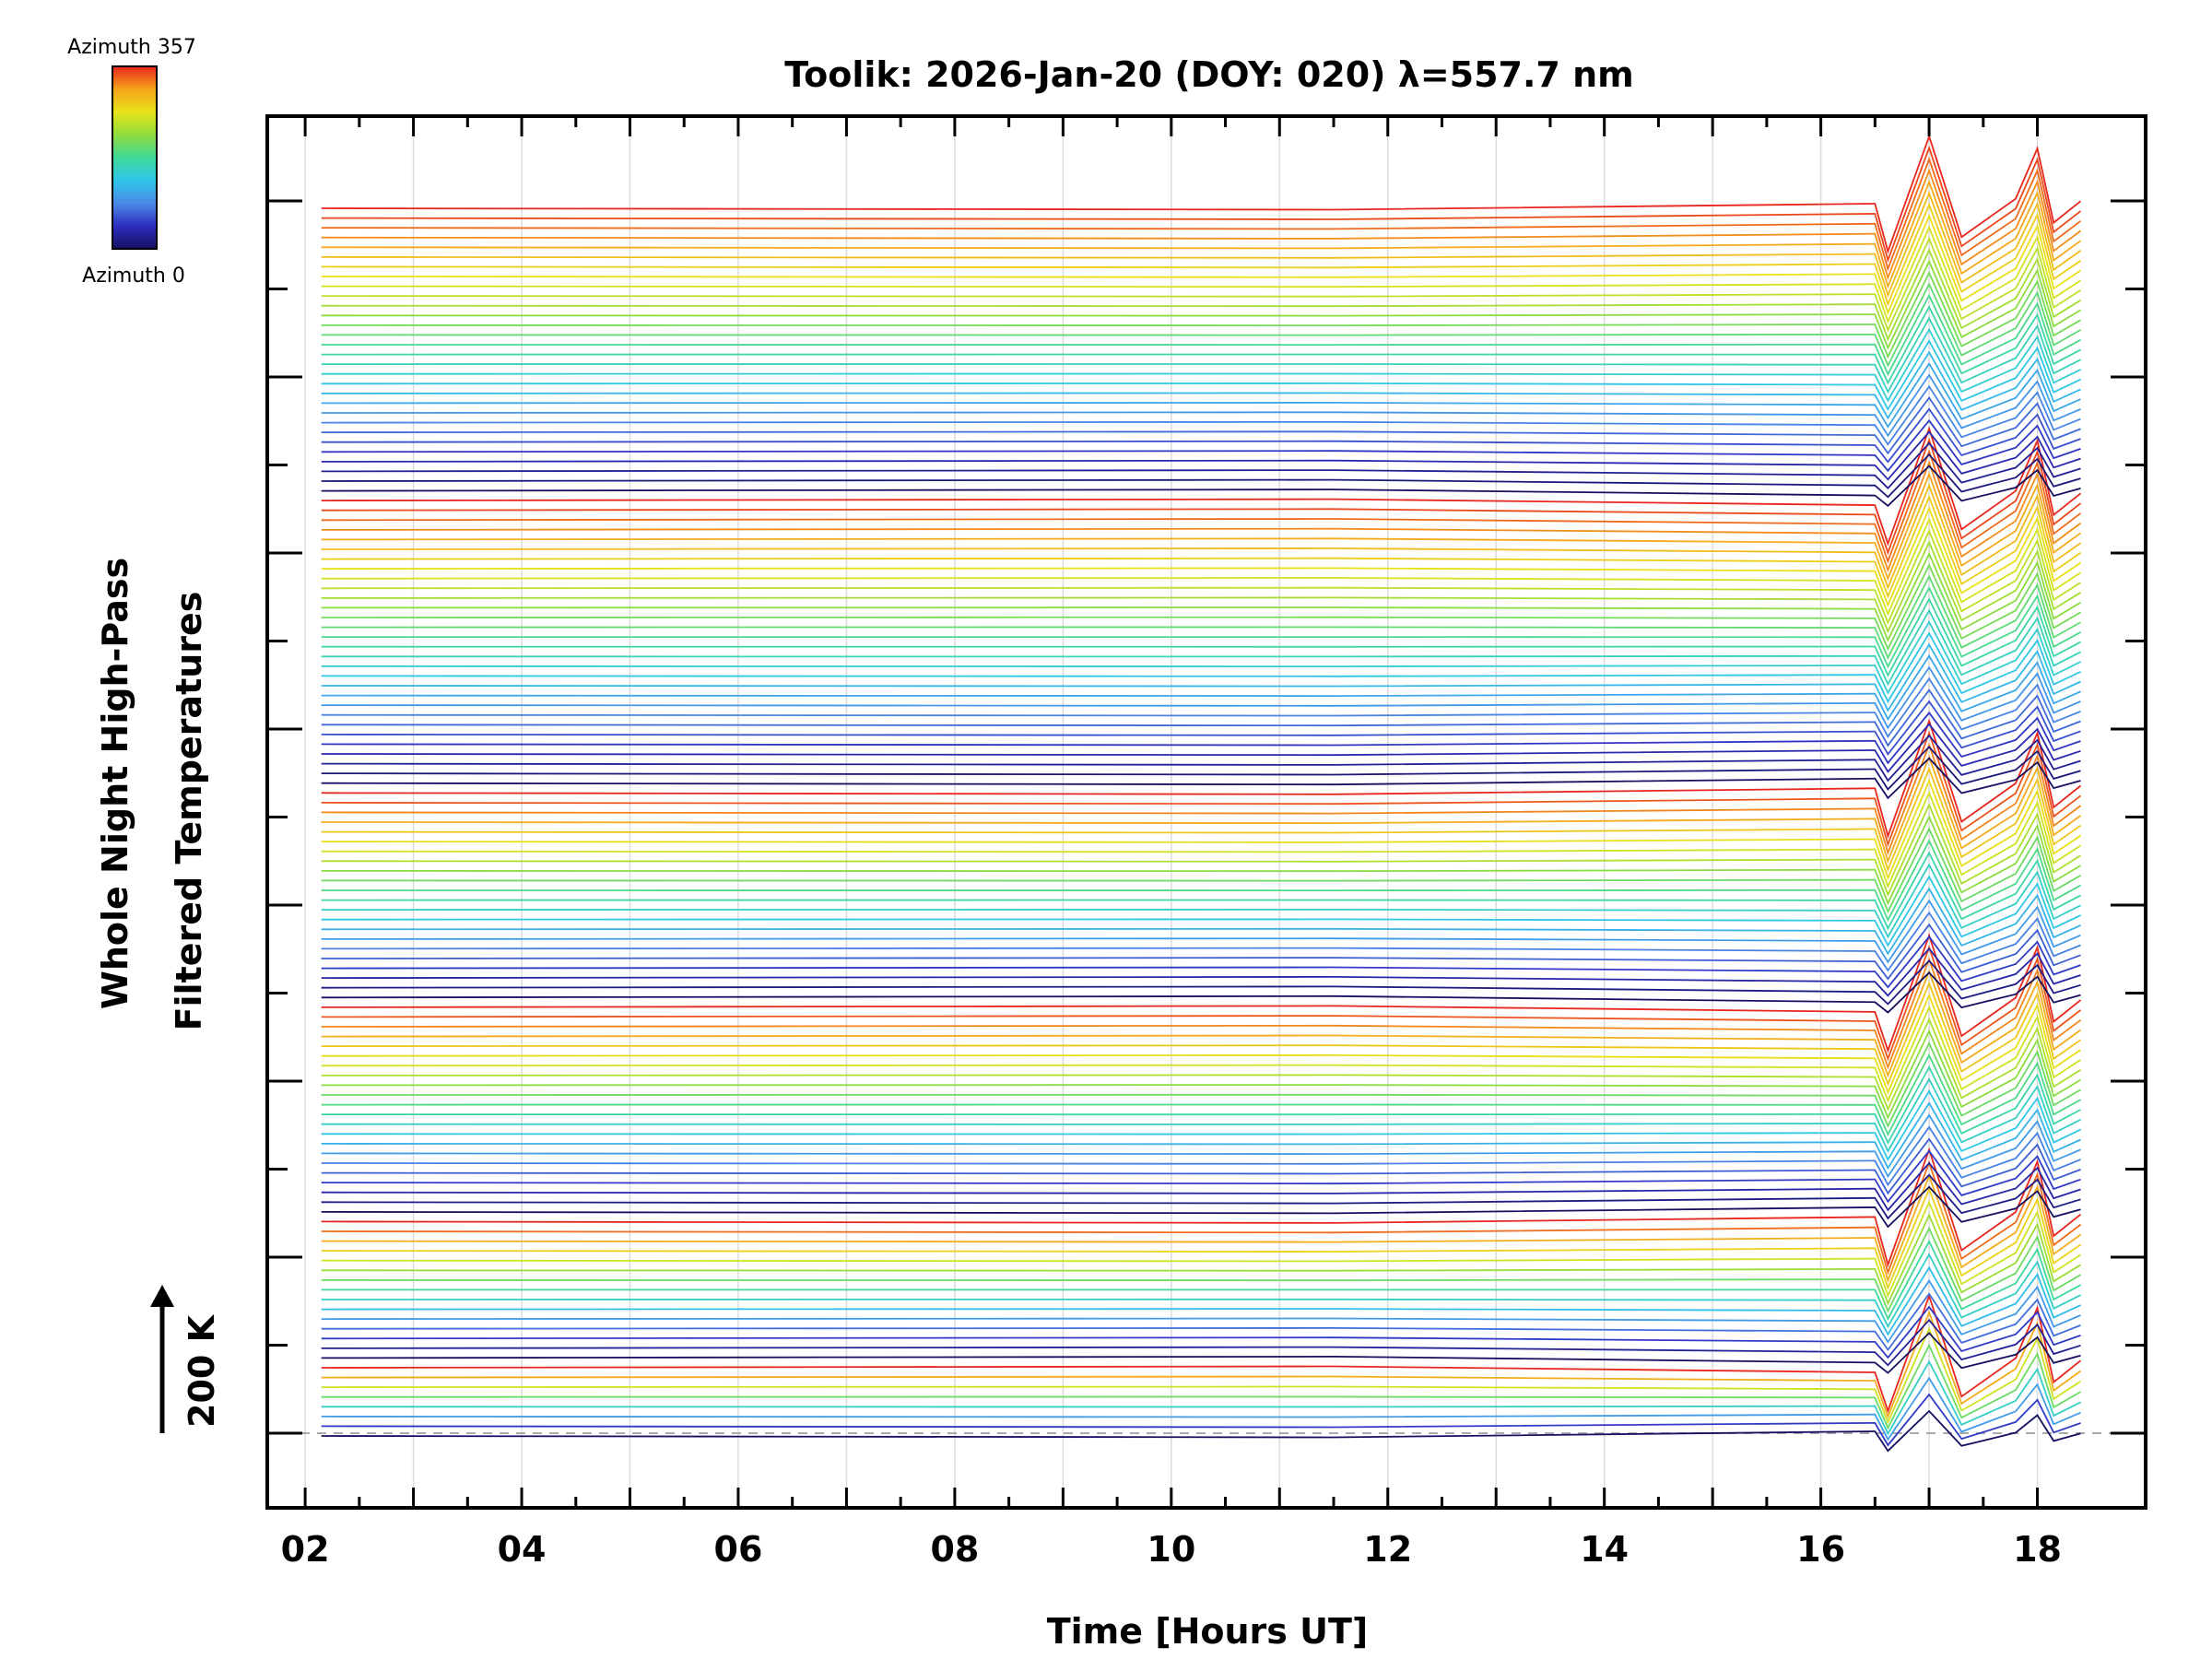 Image resolution: width=2212 pixels, height=1659 pixels. What do you see at coordinates (1820, 1549) in the screenshot?
I see `x-tick-label: 16` at bounding box center [1820, 1549].